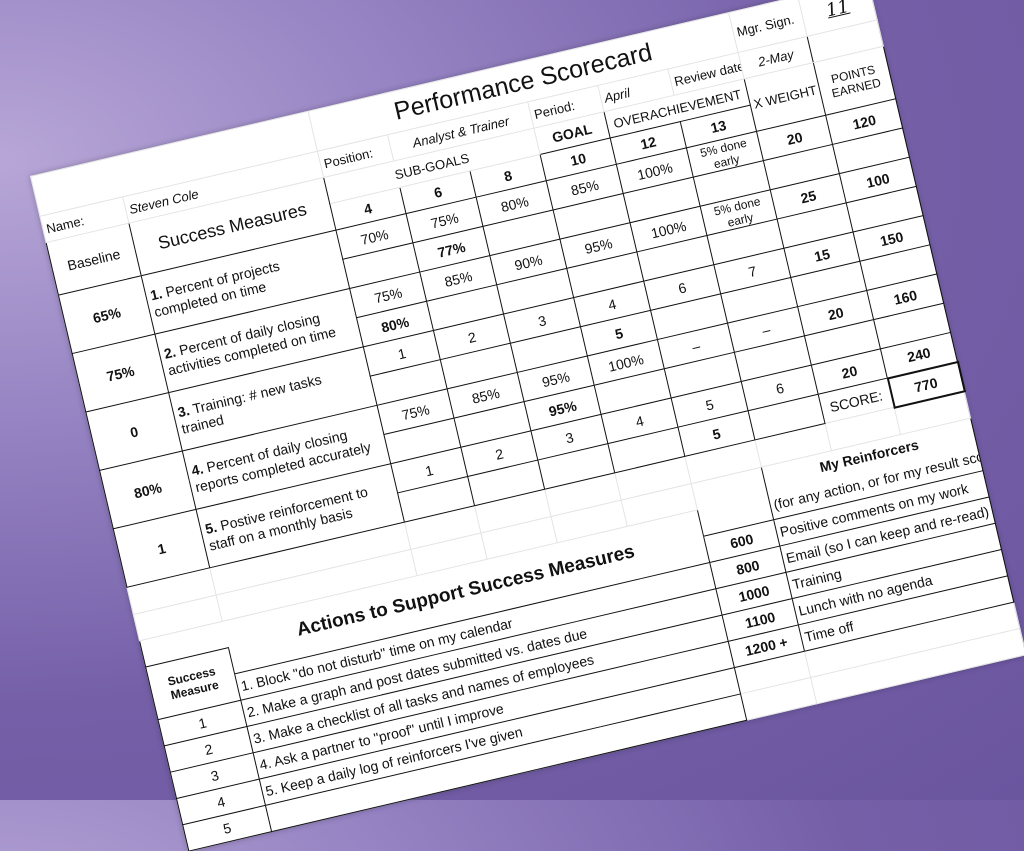 This screenshot has width=1024, height=851. I want to click on measure-number: 1., so click(156, 293).